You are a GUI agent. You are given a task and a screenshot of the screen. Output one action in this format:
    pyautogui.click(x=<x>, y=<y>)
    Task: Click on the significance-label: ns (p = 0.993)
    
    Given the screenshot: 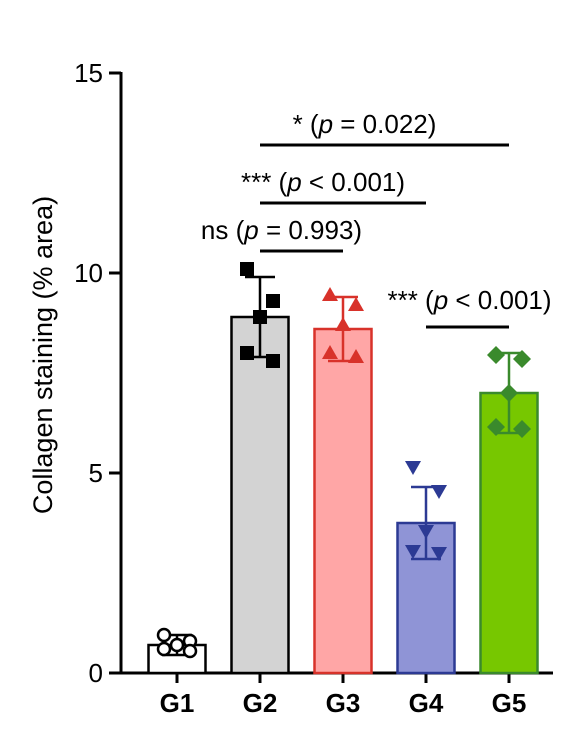 What is the action you would take?
    pyautogui.click(x=281, y=230)
    